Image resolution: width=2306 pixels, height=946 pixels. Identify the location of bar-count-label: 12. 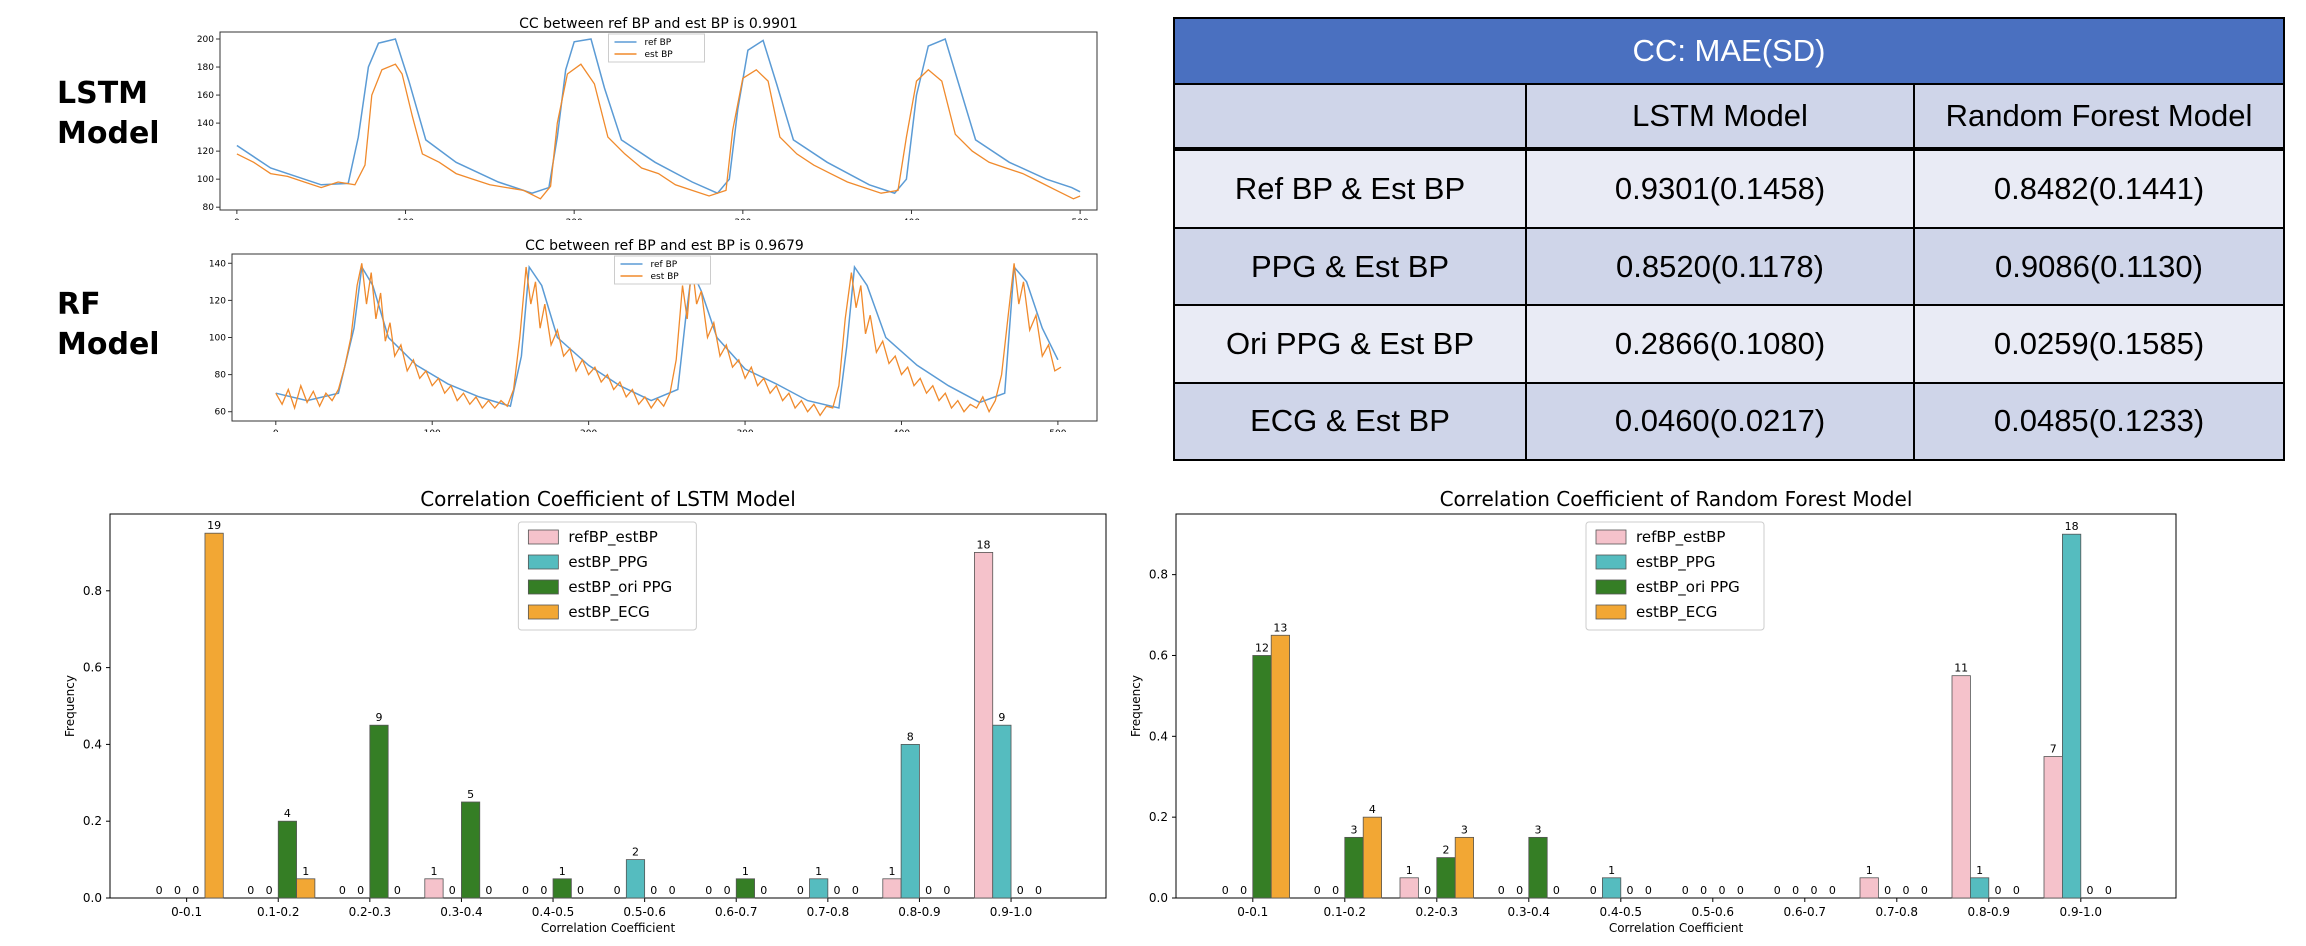
(1262, 647).